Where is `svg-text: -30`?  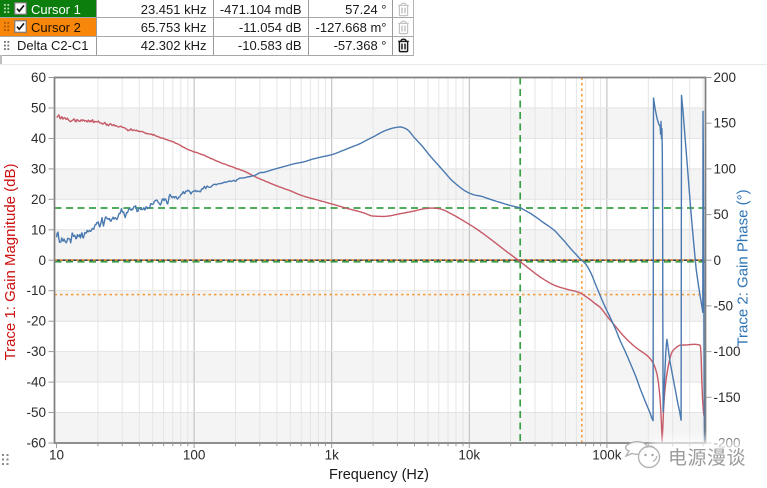 svg-text: -30 is located at coordinates (36, 351).